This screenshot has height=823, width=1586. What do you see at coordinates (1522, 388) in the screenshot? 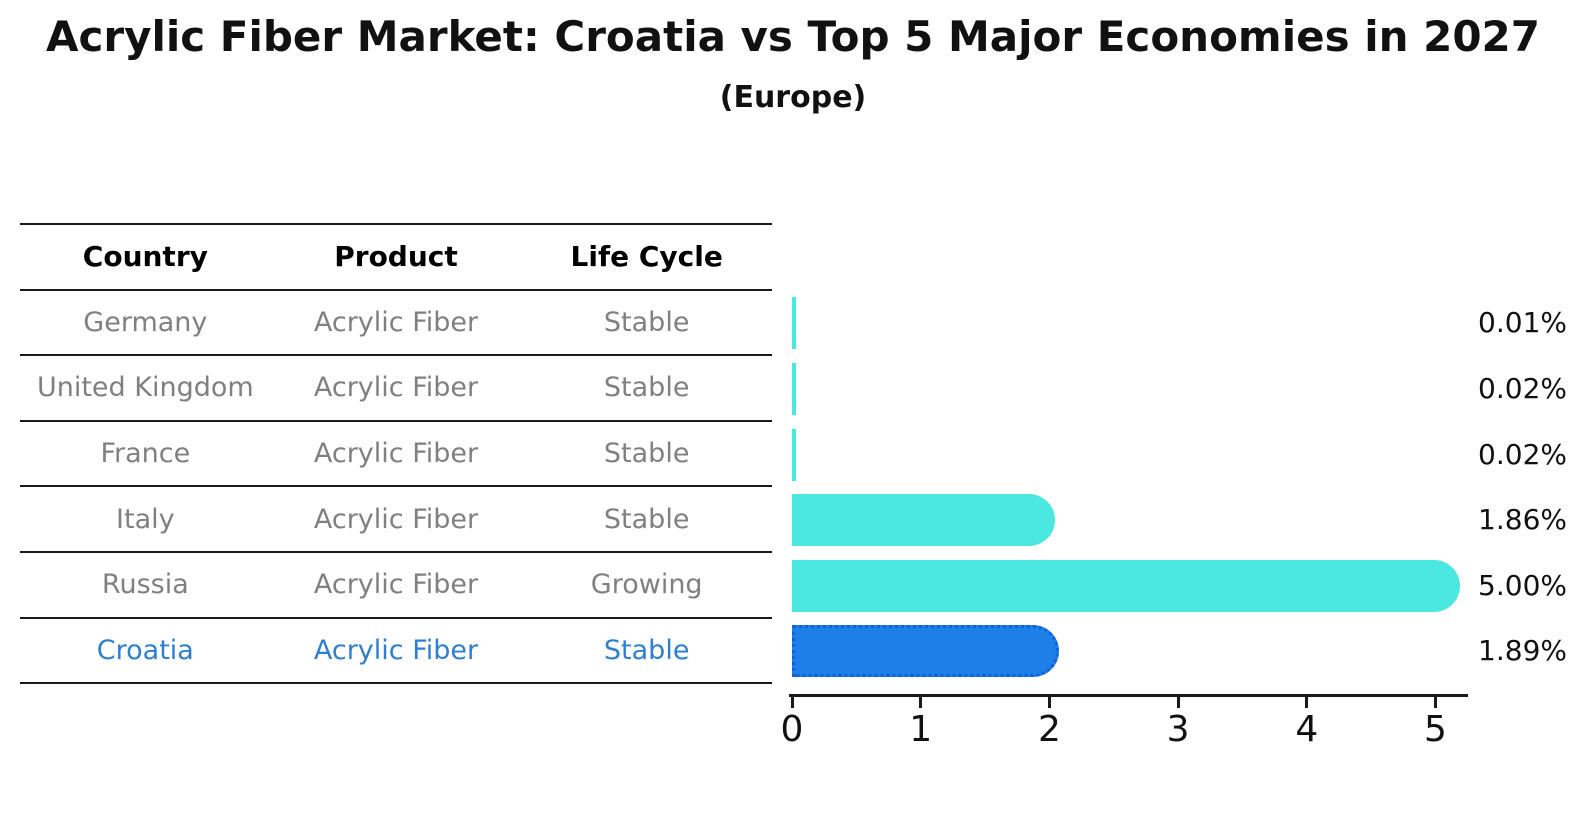
I see `value-label-united-kingdom: 0.02%` at bounding box center [1522, 388].